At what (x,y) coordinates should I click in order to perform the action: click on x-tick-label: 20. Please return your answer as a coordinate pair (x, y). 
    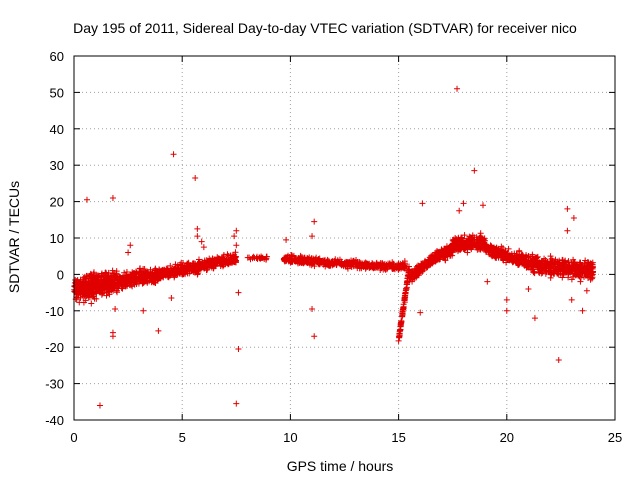
    Looking at the image, I should click on (507, 437).